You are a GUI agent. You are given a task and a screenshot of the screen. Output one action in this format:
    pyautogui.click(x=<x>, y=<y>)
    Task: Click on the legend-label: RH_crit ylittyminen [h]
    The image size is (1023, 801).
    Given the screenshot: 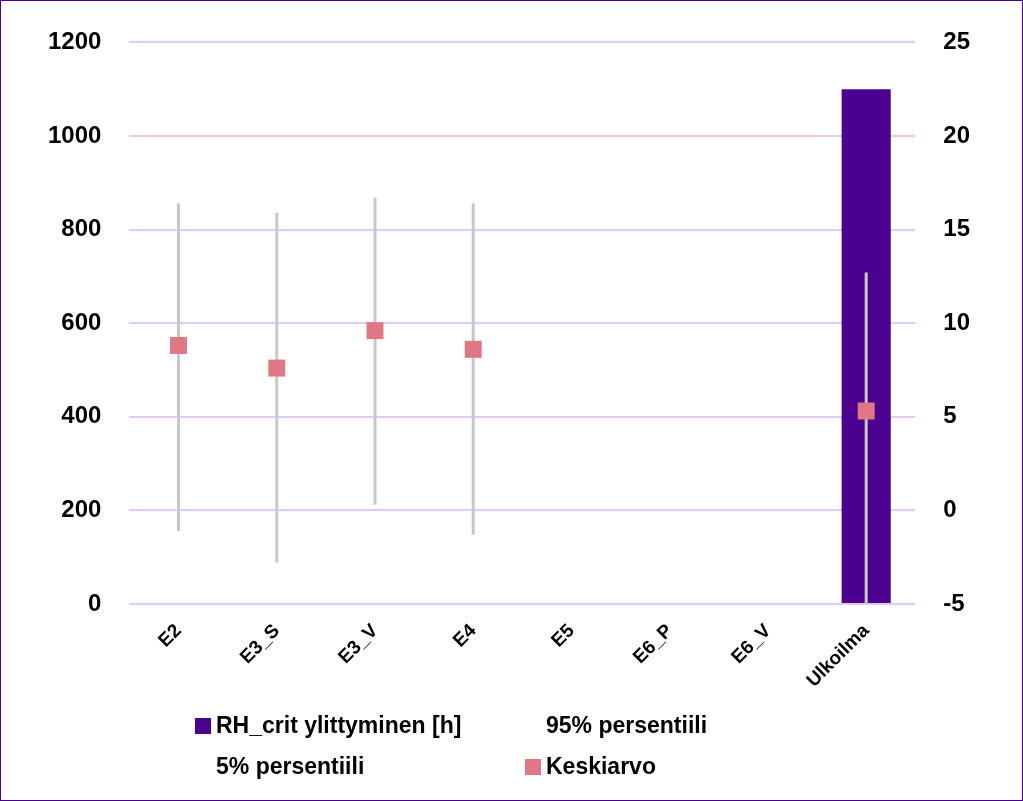 What is the action you would take?
    pyautogui.click(x=339, y=725)
    